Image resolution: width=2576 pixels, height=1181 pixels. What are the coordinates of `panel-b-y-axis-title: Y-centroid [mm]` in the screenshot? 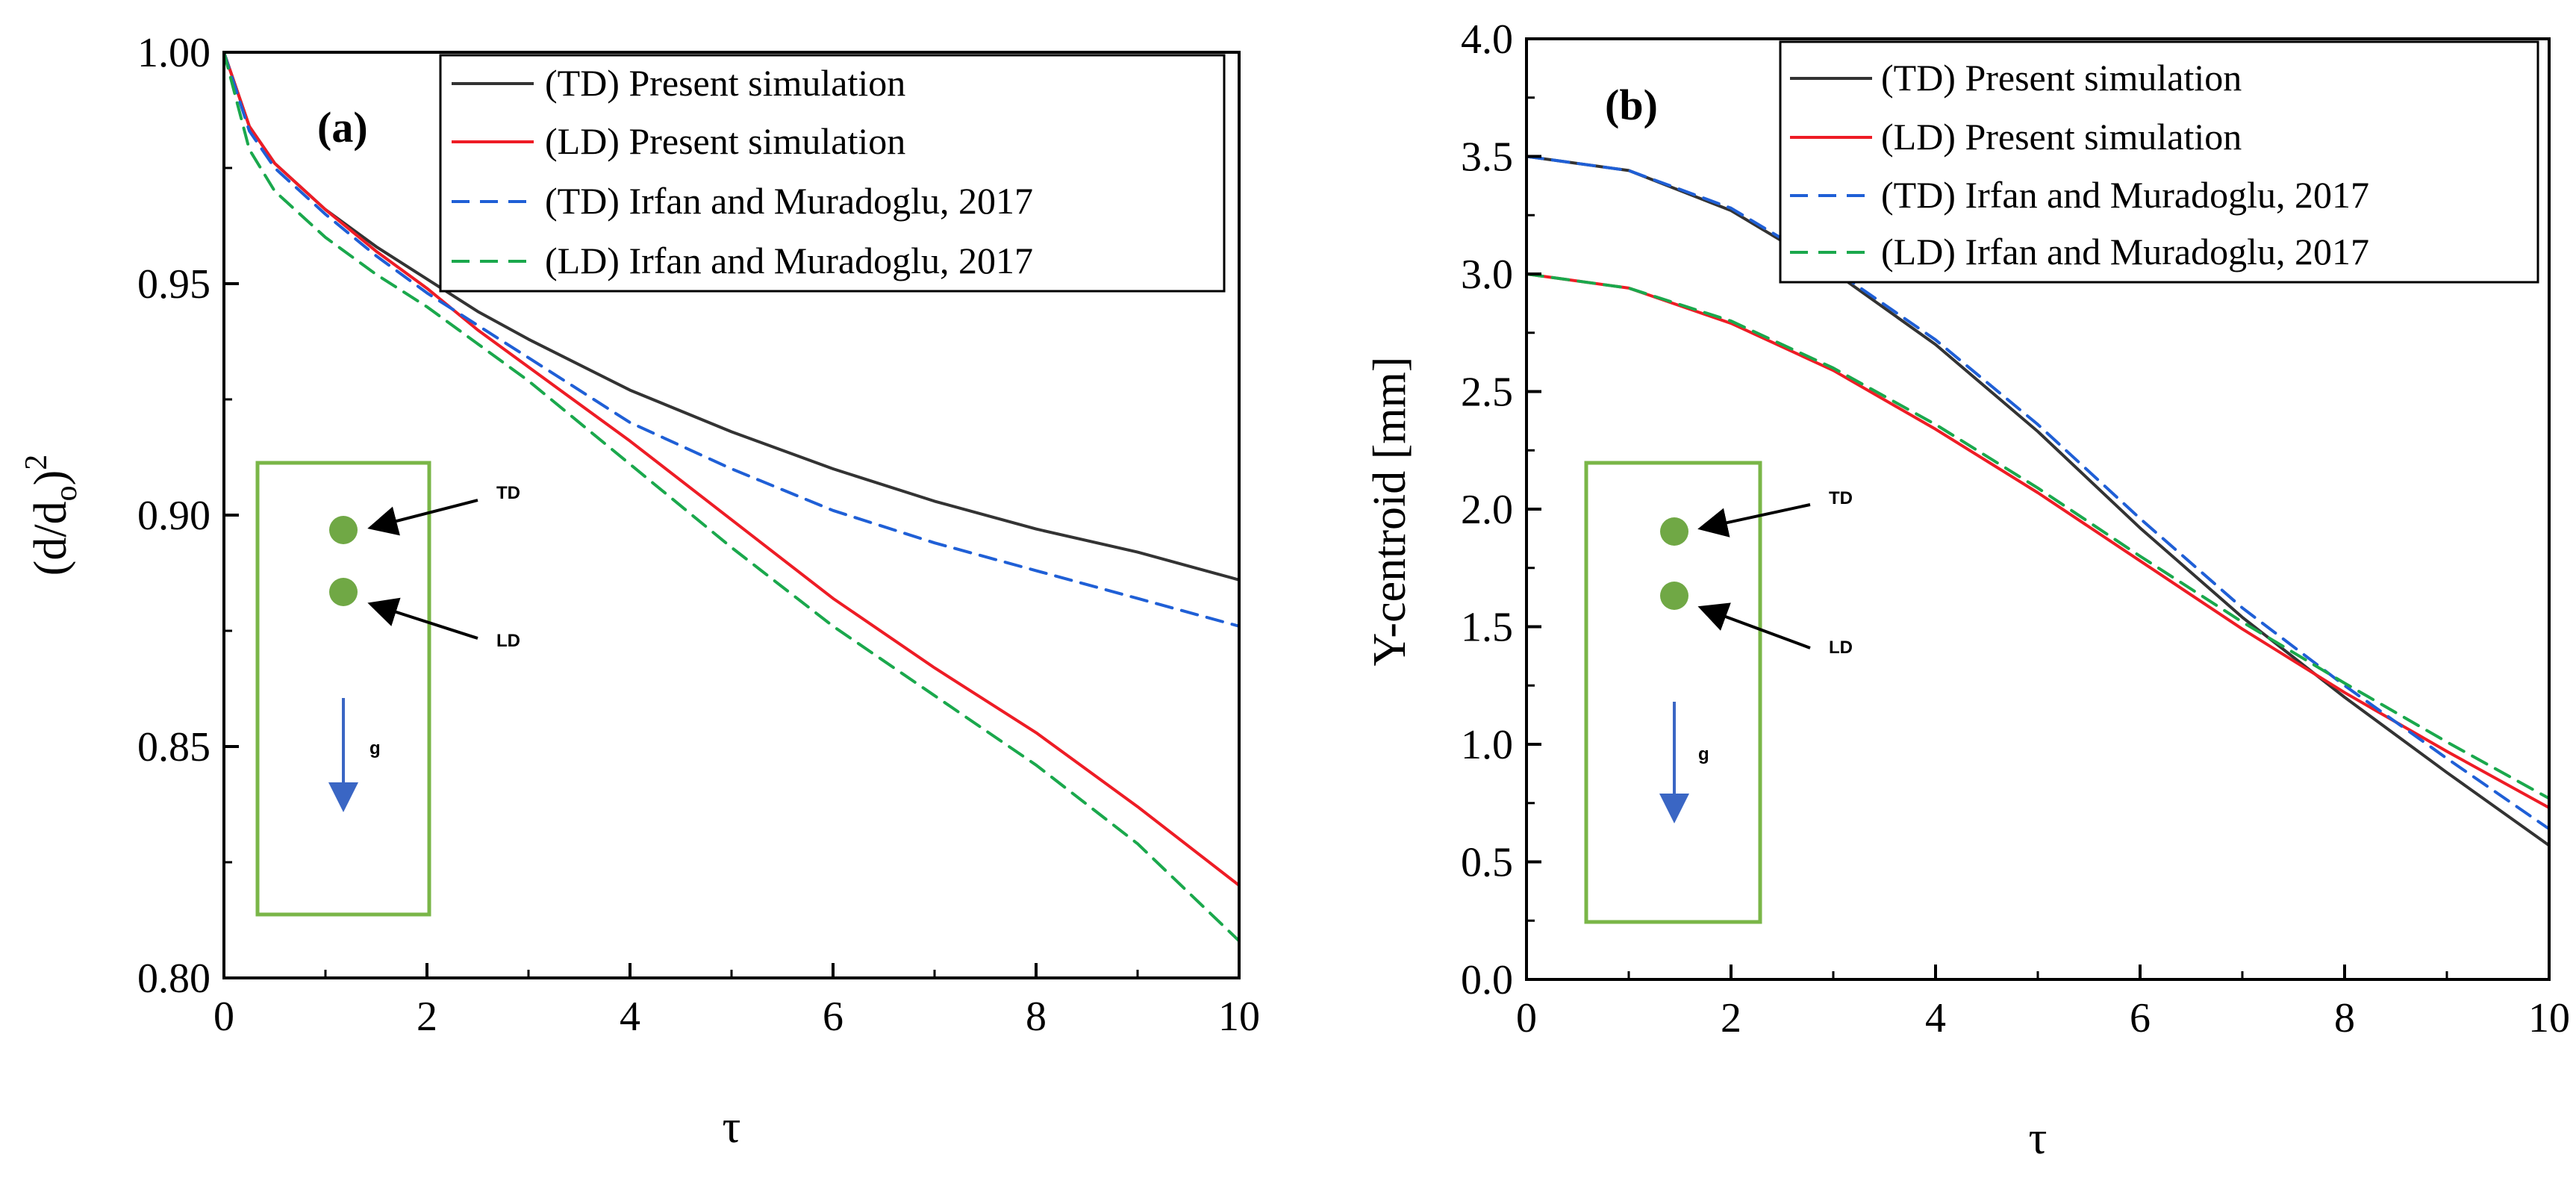 It's located at (1390, 512).